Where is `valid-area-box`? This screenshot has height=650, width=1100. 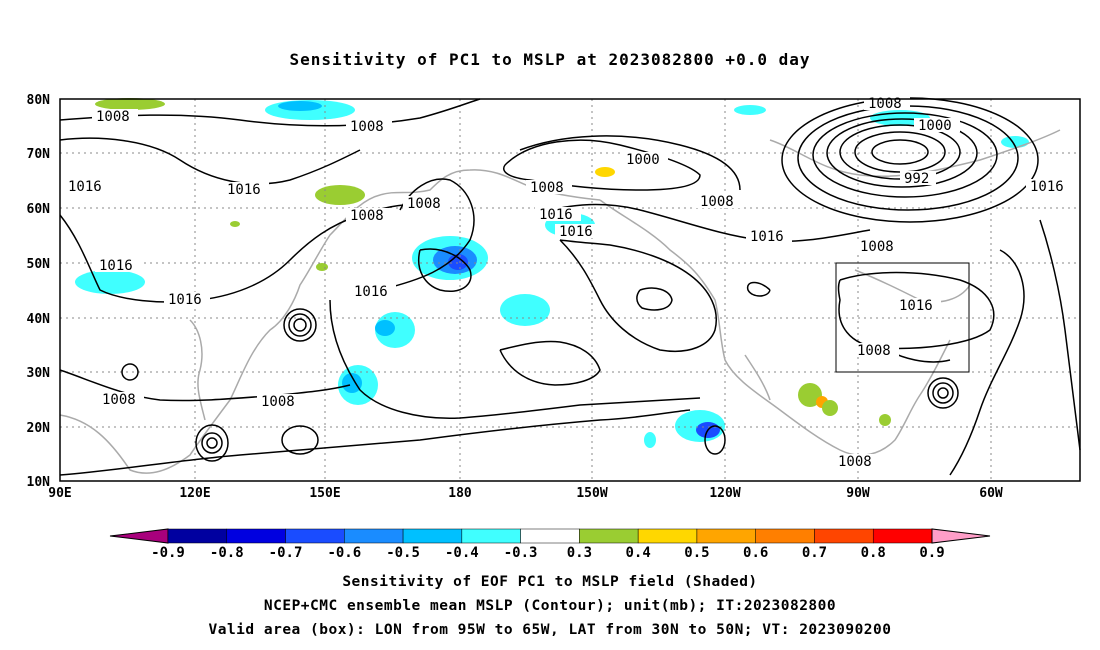
valid-area-box is located at coordinates (902, 317).